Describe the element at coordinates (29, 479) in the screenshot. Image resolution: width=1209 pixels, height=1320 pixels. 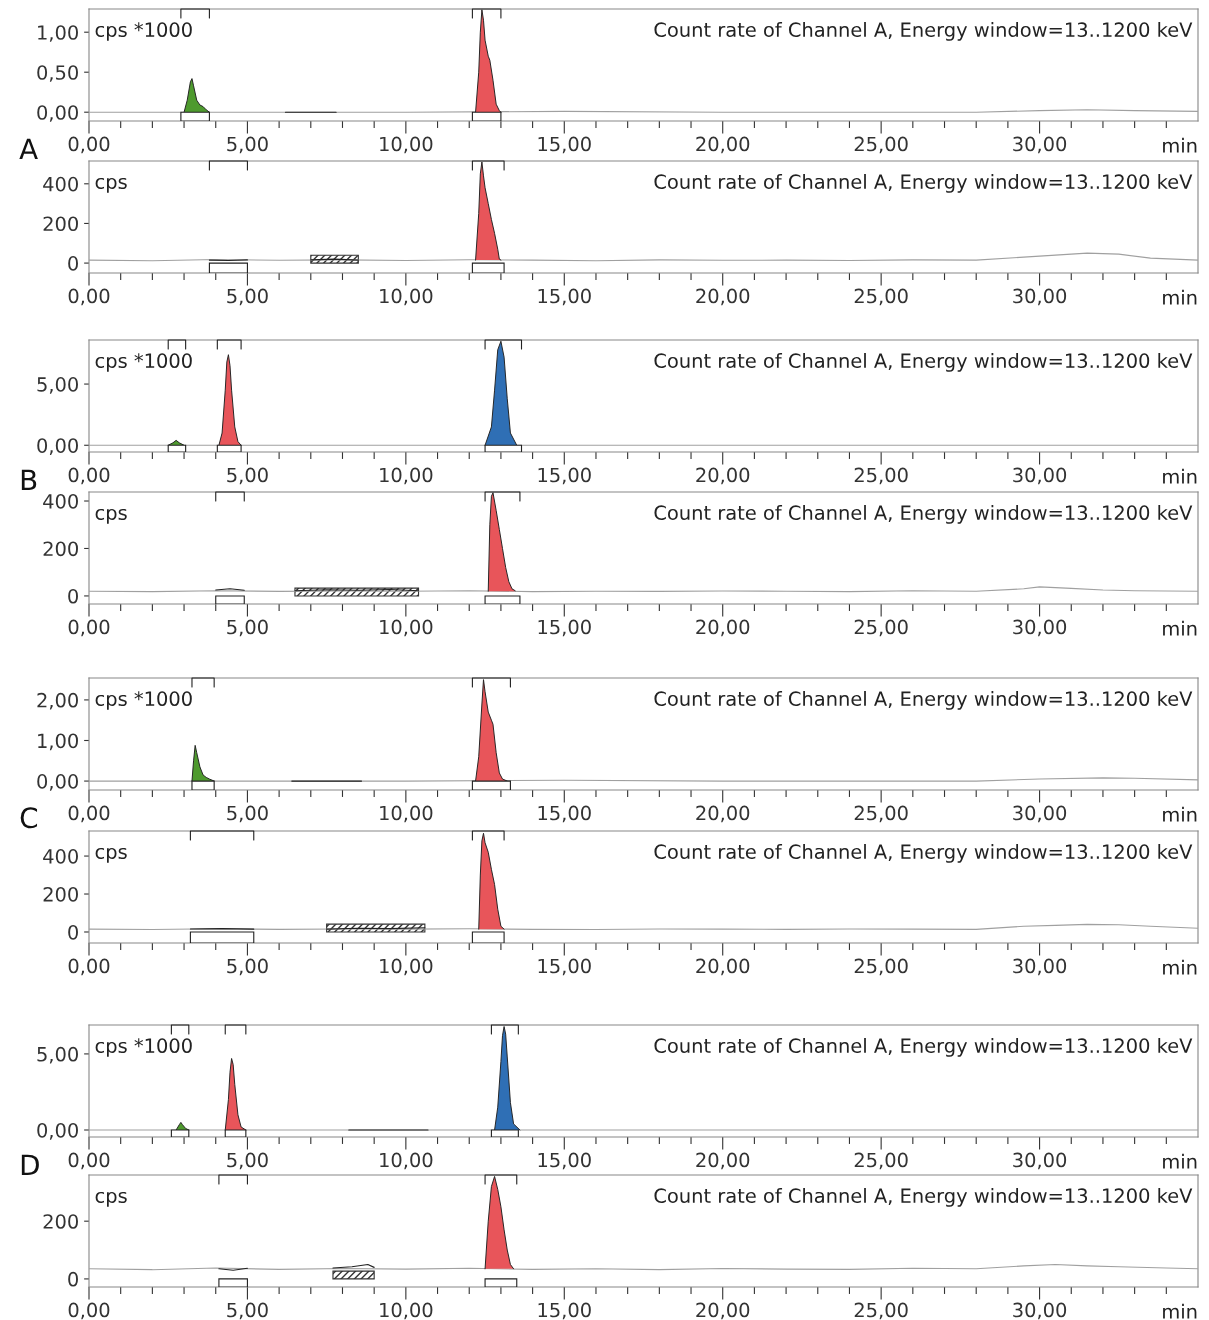
I see `text: B` at that location.